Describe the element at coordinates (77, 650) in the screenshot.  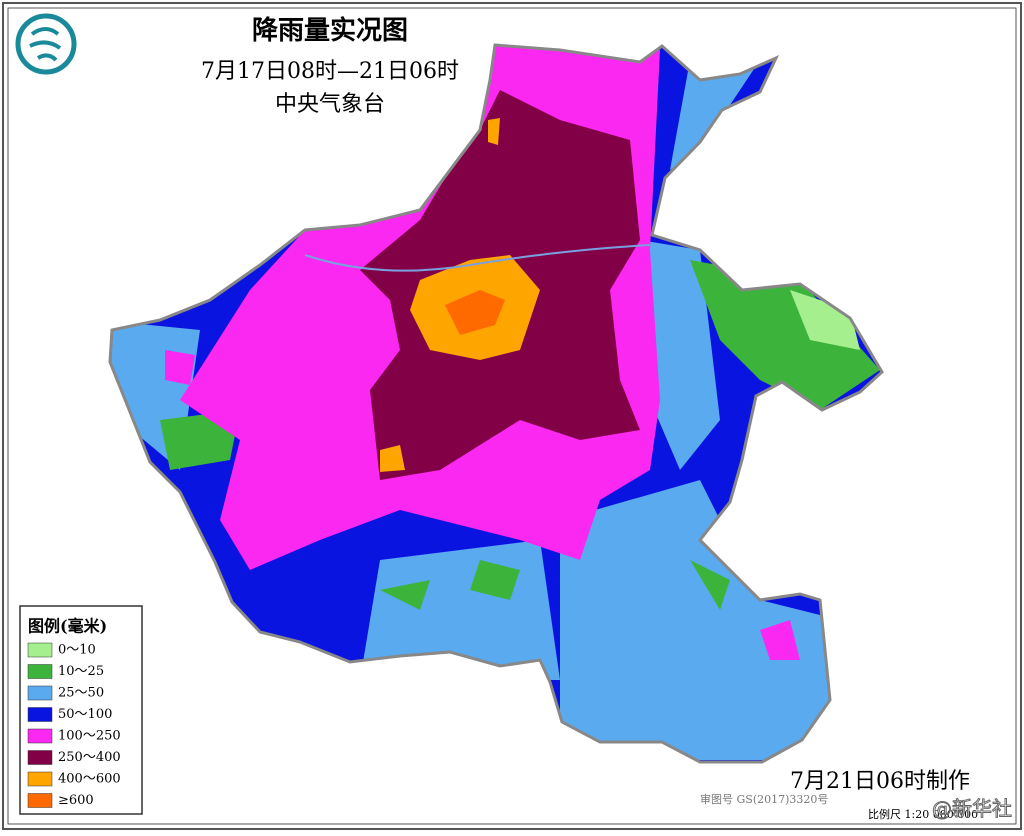
I see `legend-label: 0～10` at that location.